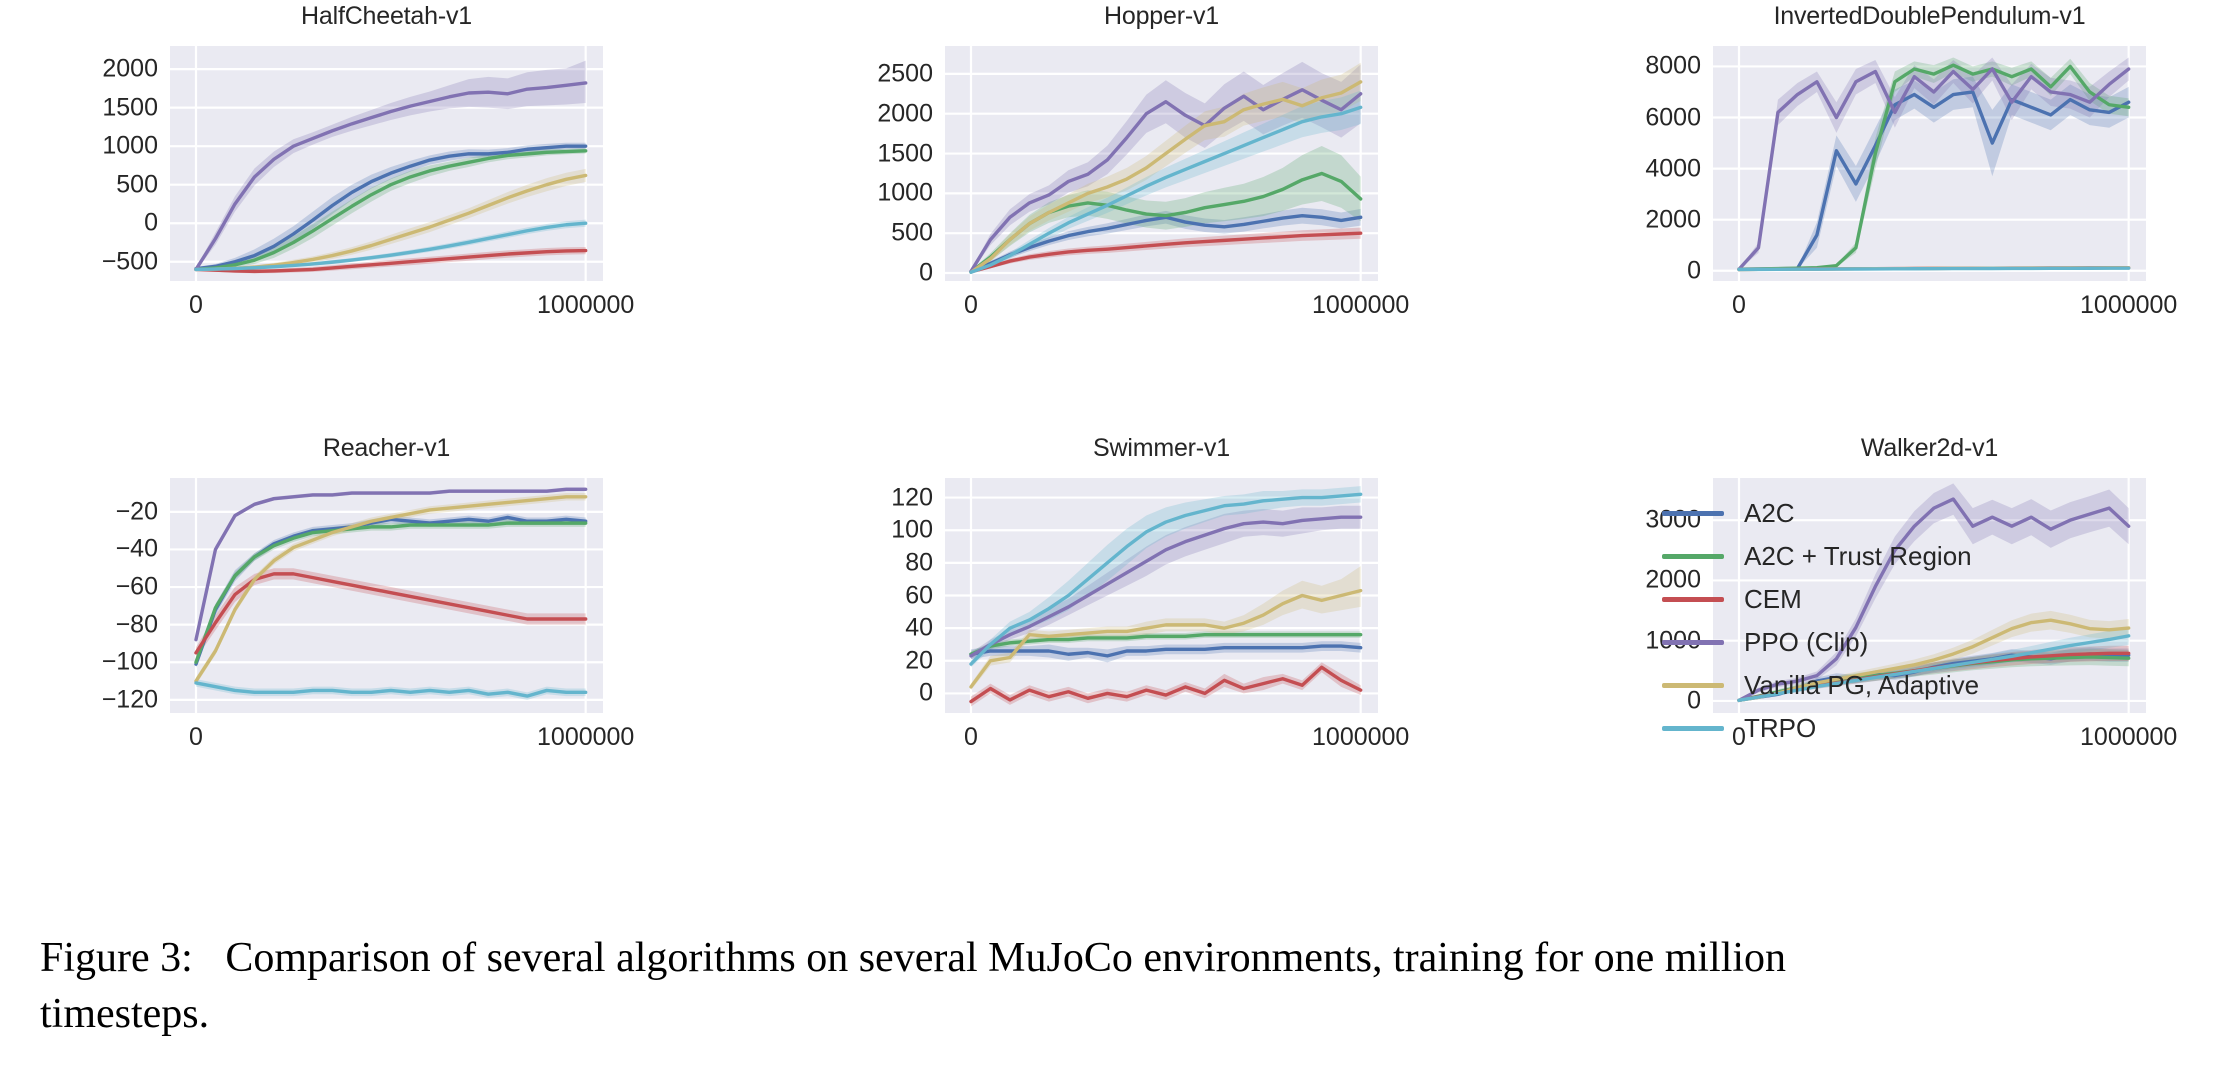  Describe the element at coordinates (1161, 16) in the screenshot. I see `panel-title: Hopper-v1` at that location.